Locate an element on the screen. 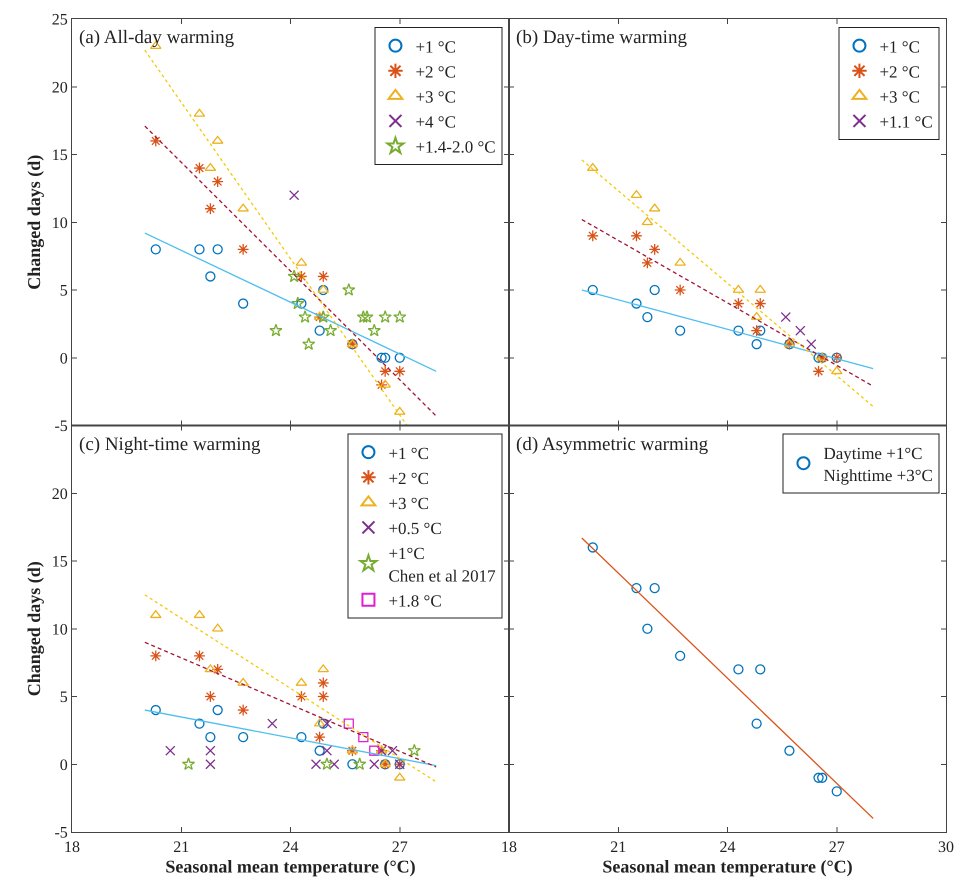 The width and height of the screenshot is (966, 896). legend-label: +1.1 °C is located at coordinates (906, 122).